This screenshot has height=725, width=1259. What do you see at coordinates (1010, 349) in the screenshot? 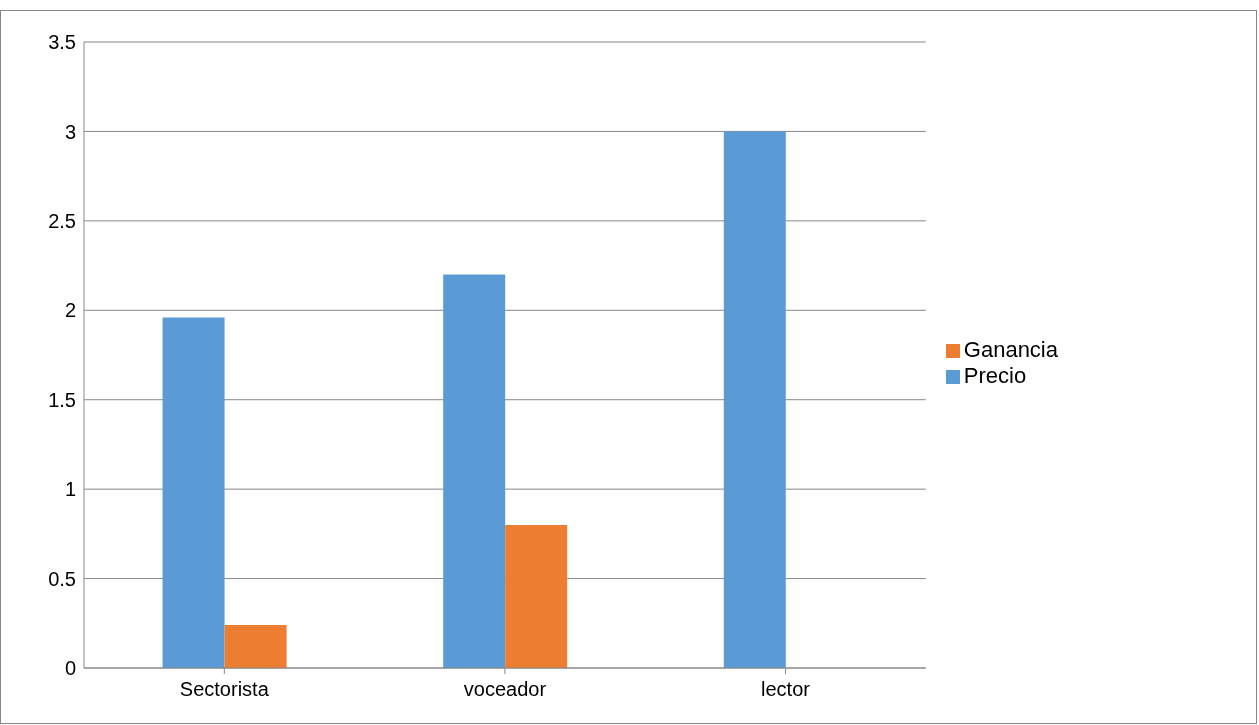
I see `legend-label: Ganancia` at bounding box center [1010, 349].